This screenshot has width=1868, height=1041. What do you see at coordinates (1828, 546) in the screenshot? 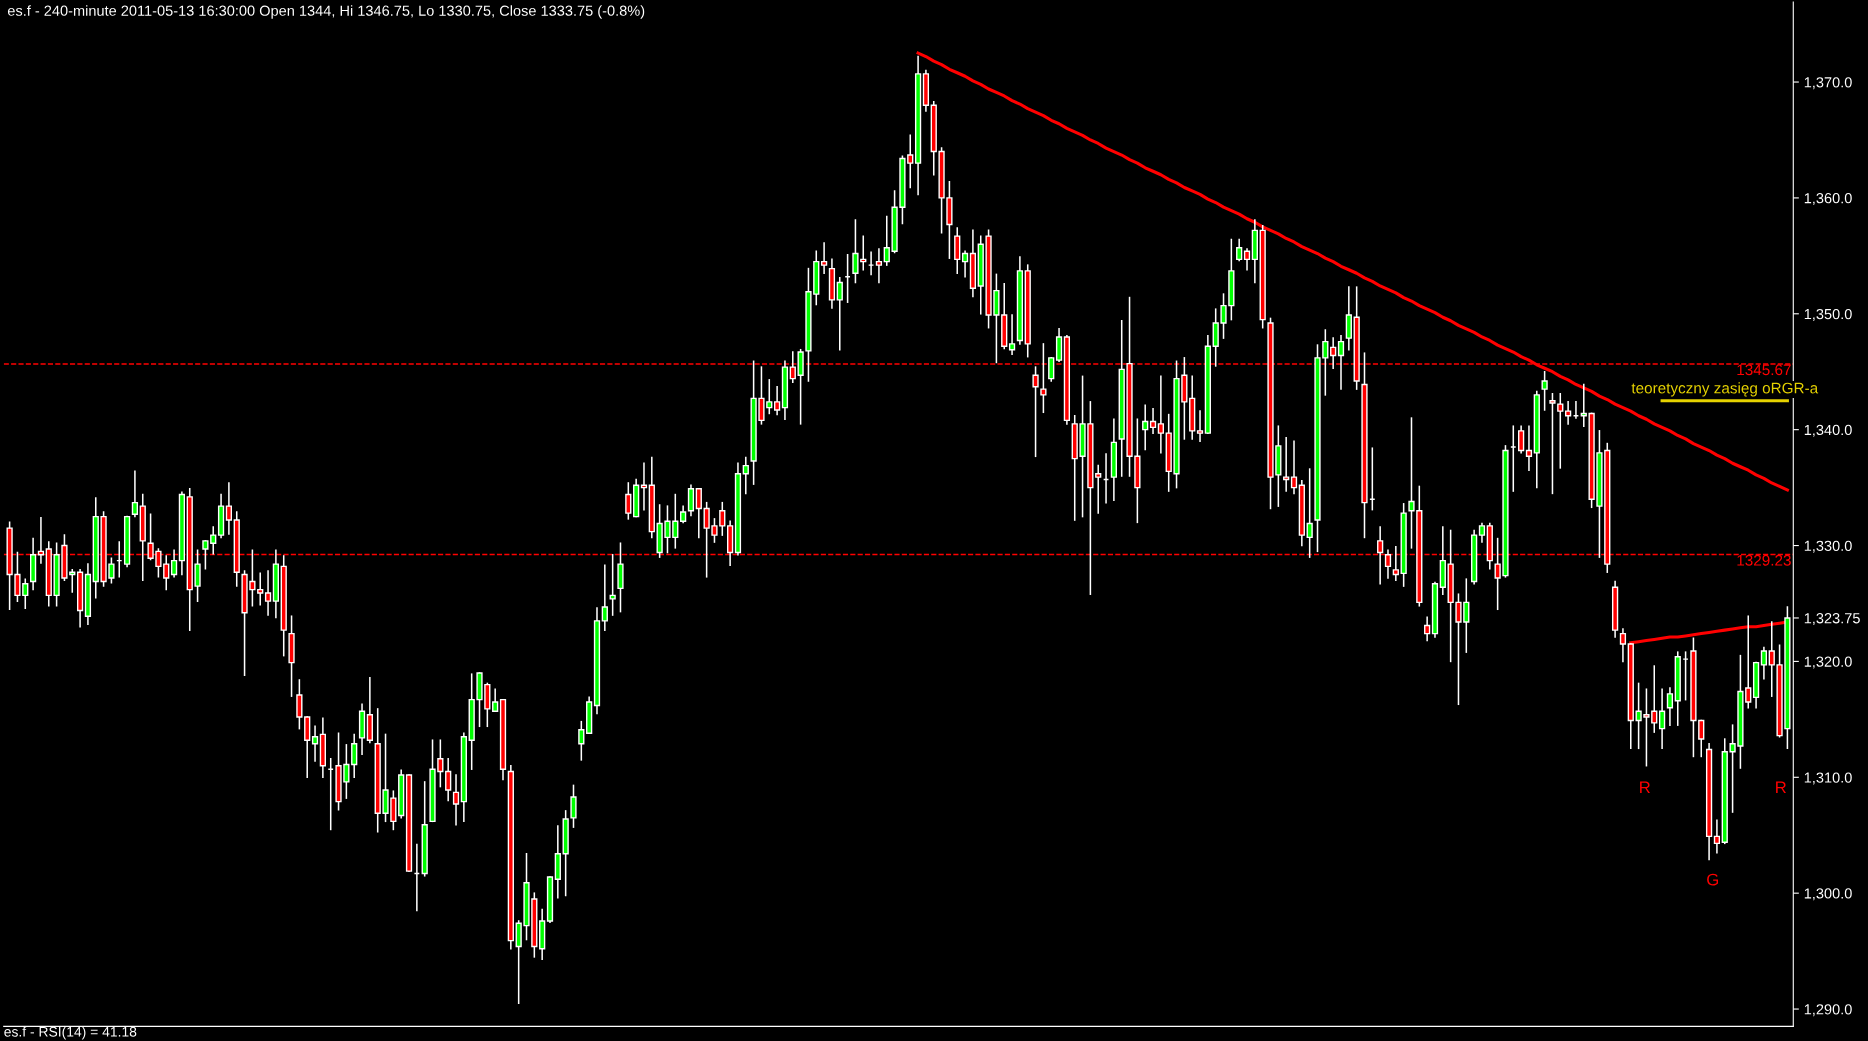
I see `y-tick-label: 1,330.0` at bounding box center [1828, 546].